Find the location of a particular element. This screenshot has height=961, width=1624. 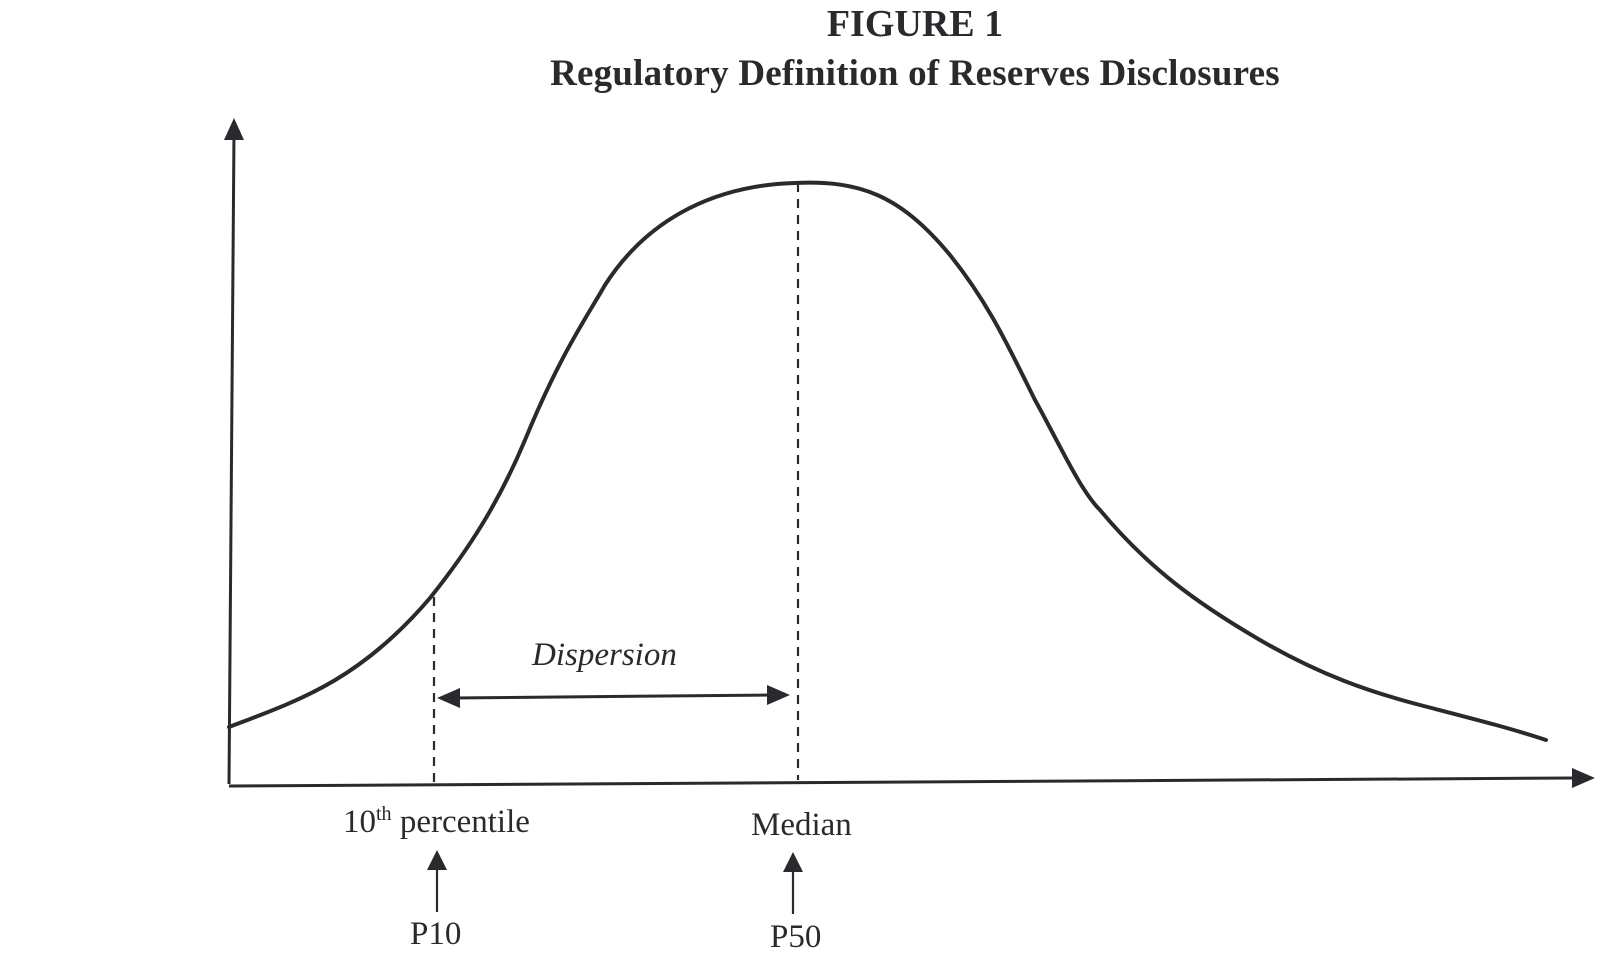

y-axis-arrowhead is located at coordinates (234, 129).